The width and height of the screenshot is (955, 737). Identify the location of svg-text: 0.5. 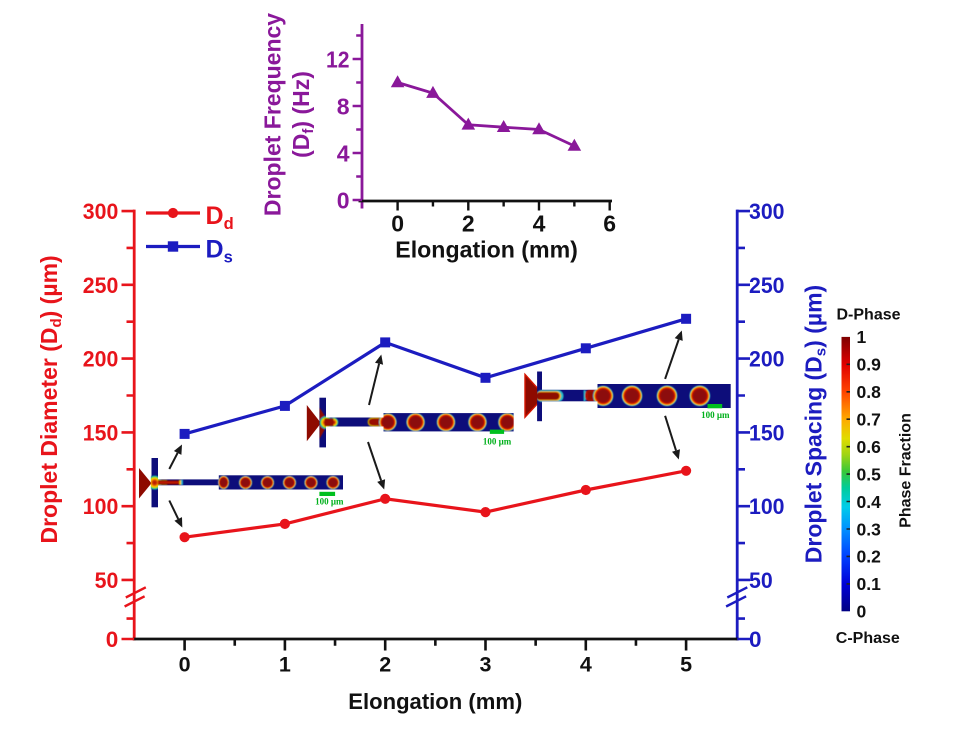
(869, 474).